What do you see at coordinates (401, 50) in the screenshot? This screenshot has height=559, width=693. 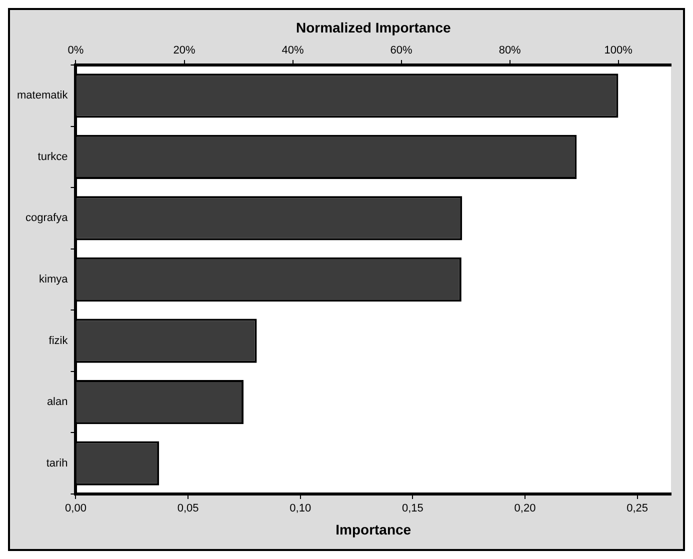 I see `x2-tick-label: 60%` at bounding box center [401, 50].